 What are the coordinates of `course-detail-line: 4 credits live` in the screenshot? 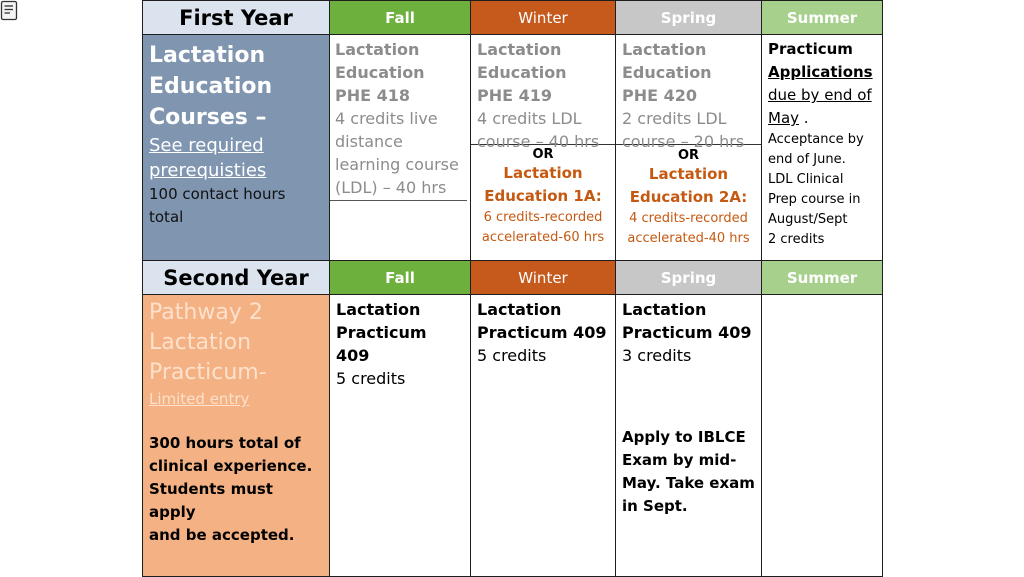 It's located at (386, 118).